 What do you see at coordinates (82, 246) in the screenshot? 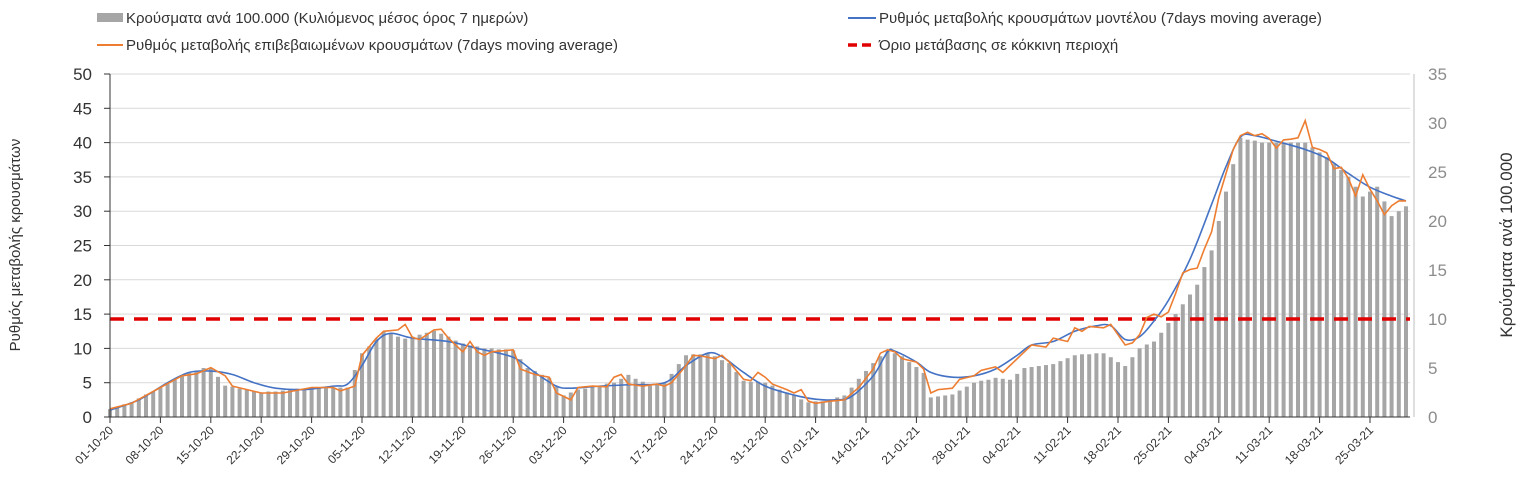
I see `y-left-tick-label: 25` at bounding box center [82, 246].